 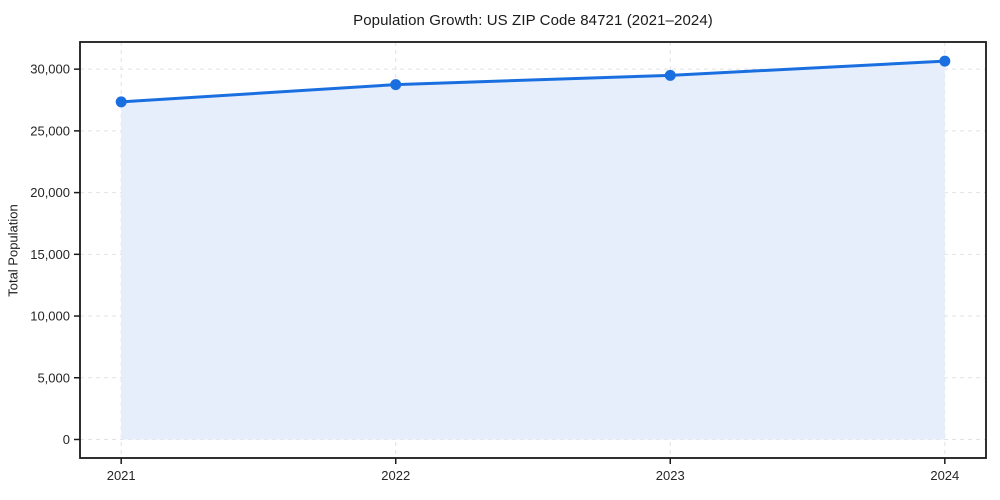 What do you see at coordinates (50, 69) in the screenshot?
I see `y-tick-label: 30,000` at bounding box center [50, 69].